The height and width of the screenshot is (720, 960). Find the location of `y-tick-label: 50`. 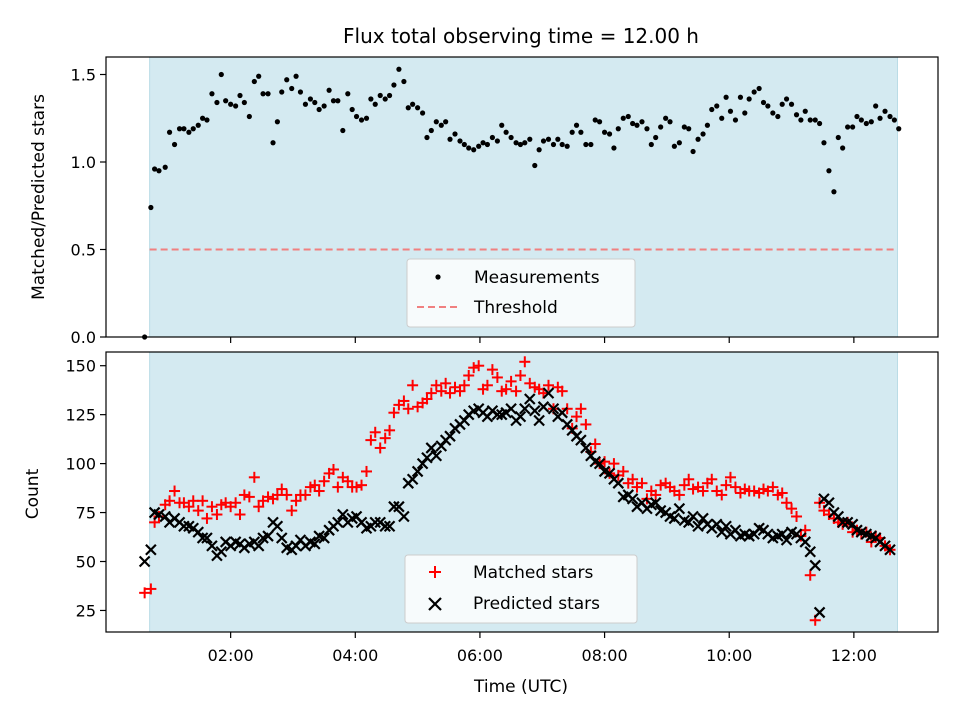

y-tick-label: 50 is located at coordinates (86, 562).